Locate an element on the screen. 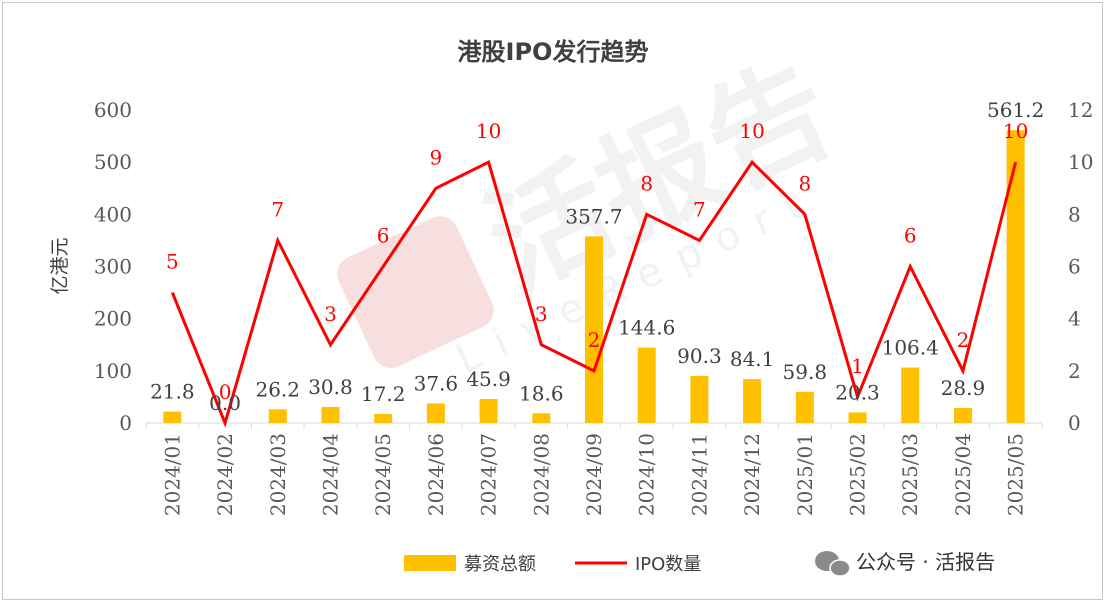 The image size is (1107, 604). bar-value-label: 30.8 is located at coordinates (330, 387).